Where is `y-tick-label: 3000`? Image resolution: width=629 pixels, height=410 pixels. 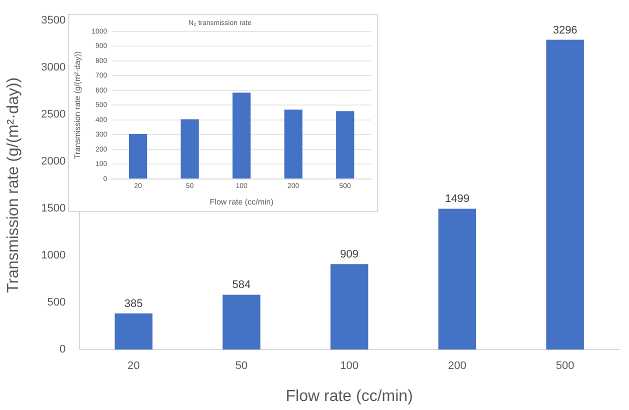 y-tick-label: 3000 is located at coordinates (53, 68).